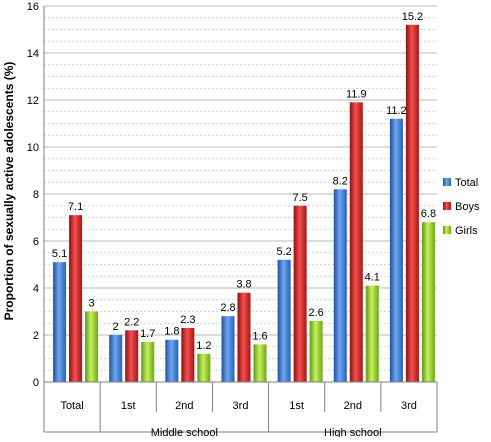 This screenshot has width=491, height=442. Describe the element at coordinates (466, 183) in the screenshot. I see `legend-label: Total` at that location.